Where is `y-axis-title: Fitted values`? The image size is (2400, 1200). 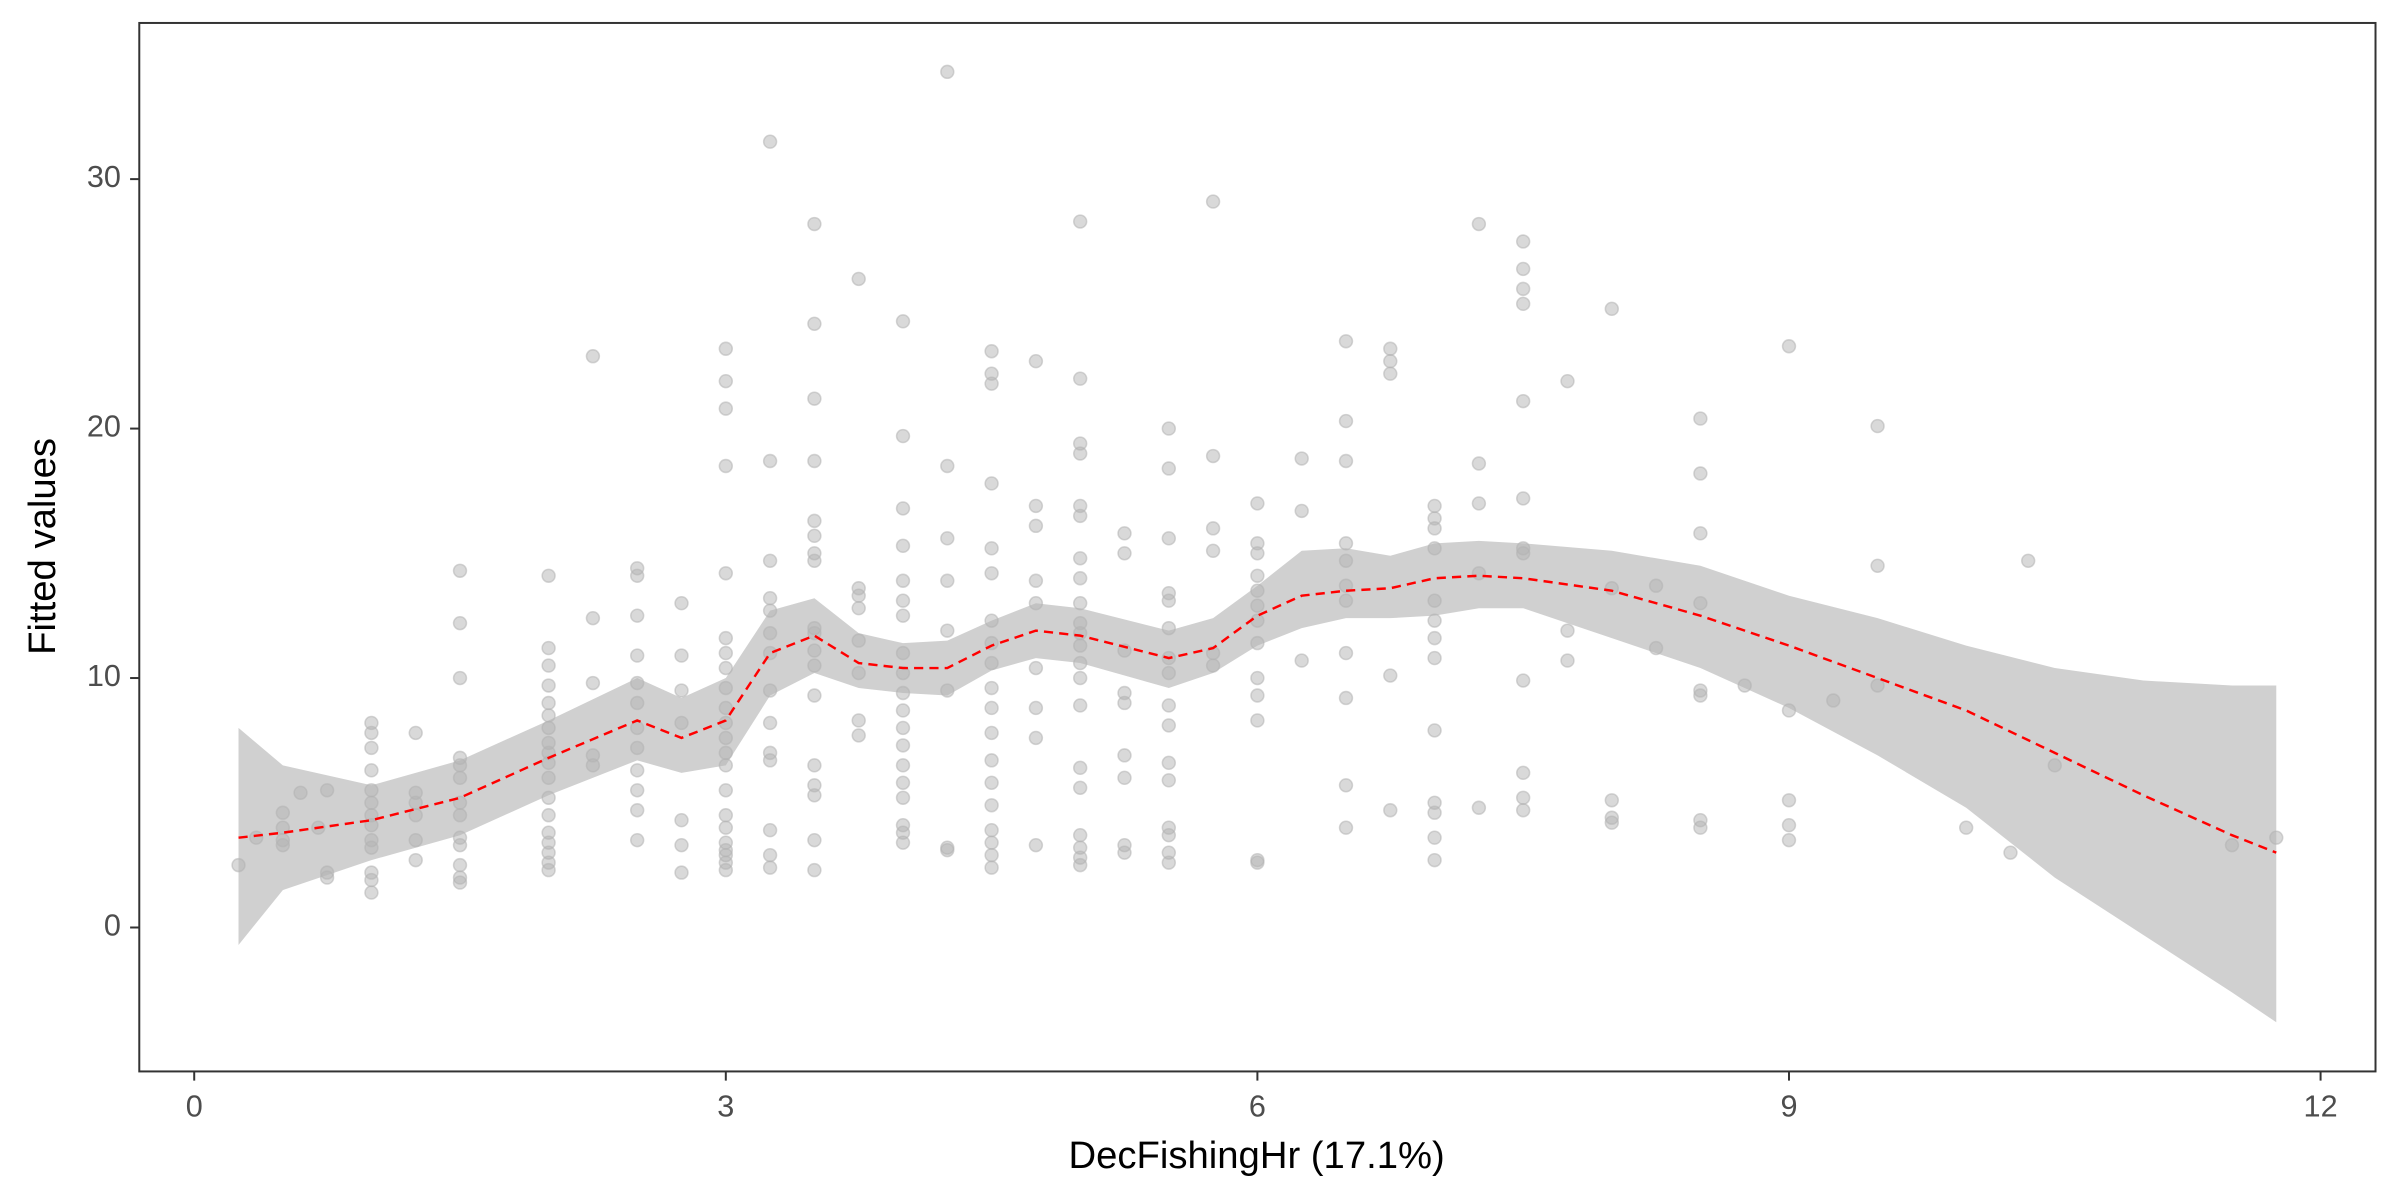 y-axis-title: Fitted values is located at coordinates (42, 546).